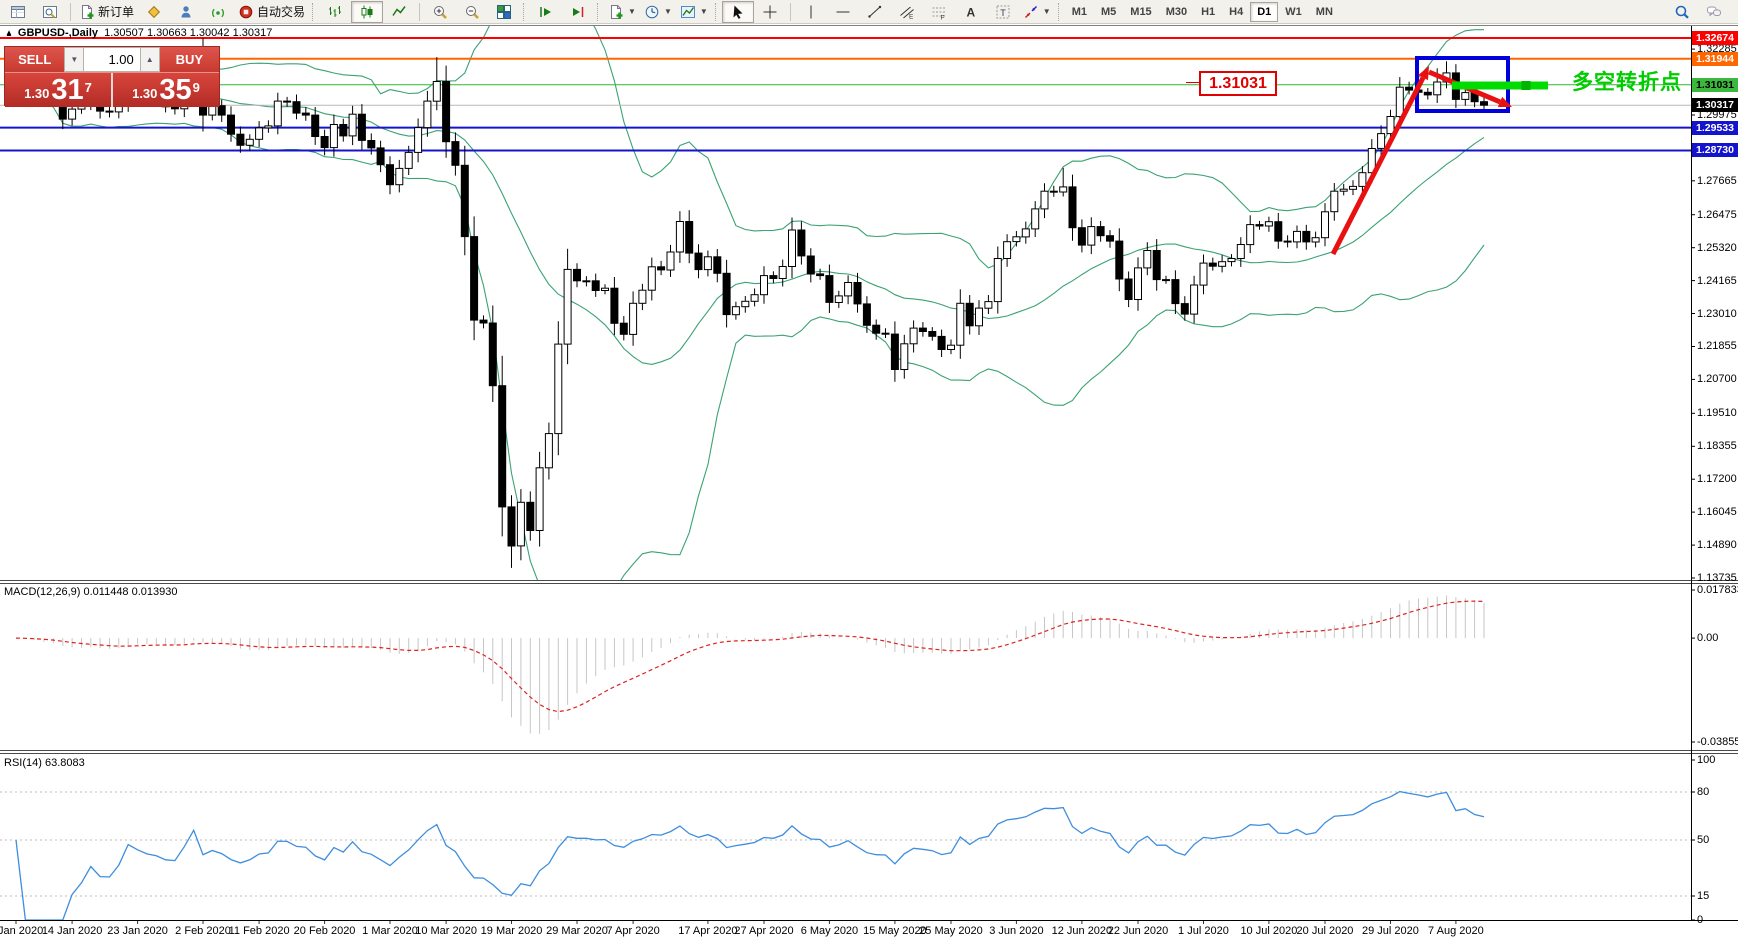 This screenshot has width=1738, height=946. What do you see at coordinates (1238, 83) in the screenshot?
I see `price-callout-label: 1.31031` at bounding box center [1238, 83].